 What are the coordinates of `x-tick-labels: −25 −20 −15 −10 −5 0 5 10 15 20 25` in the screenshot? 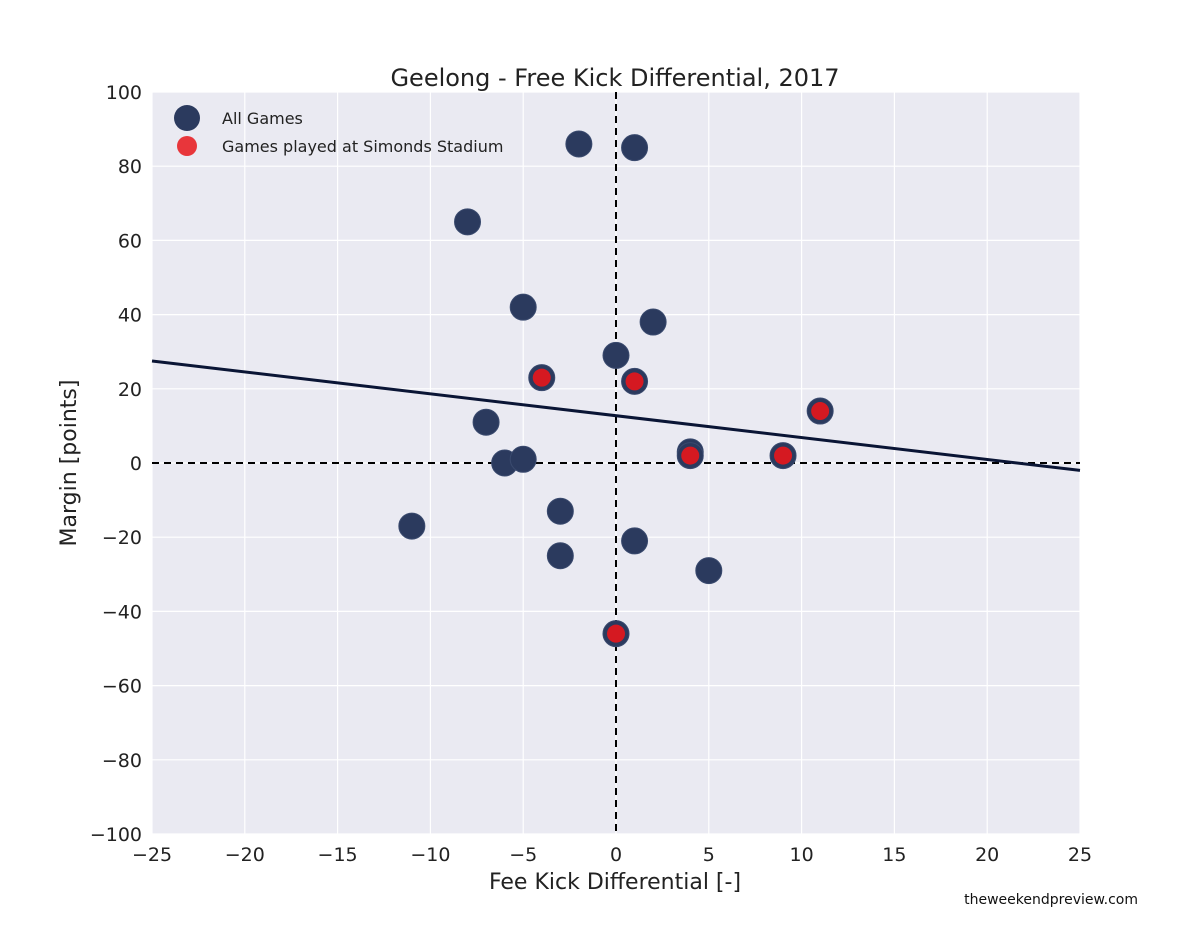 It's located at (612, 855).